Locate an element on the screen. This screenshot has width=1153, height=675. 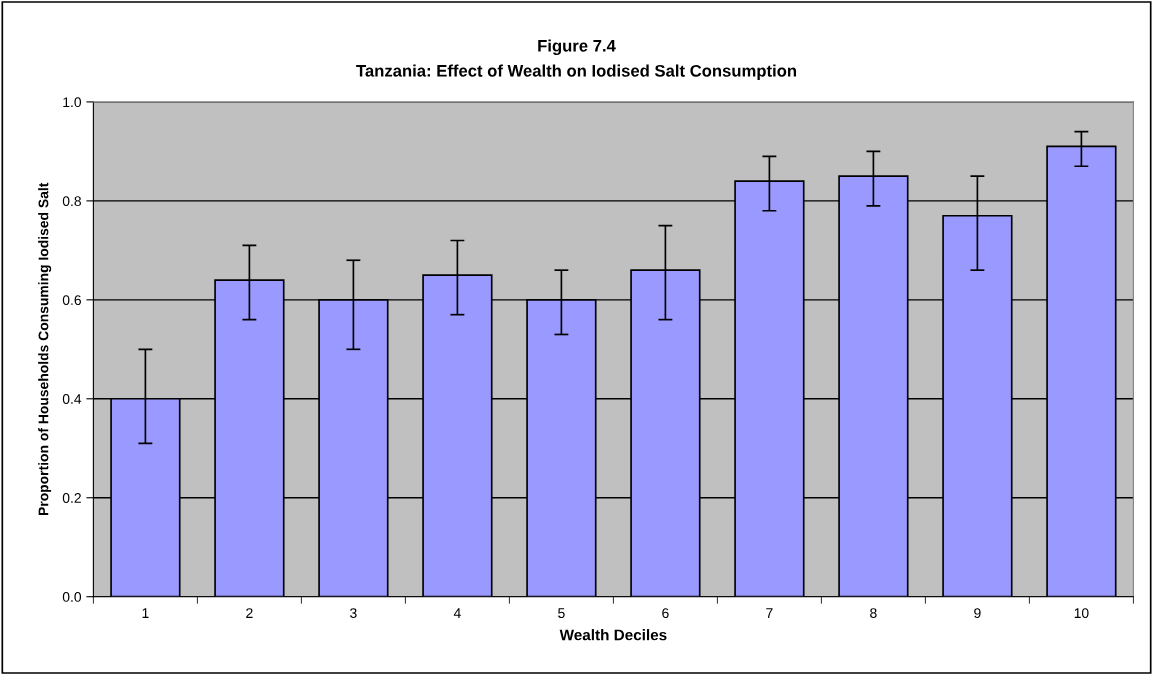
y-tick-label: 0.0 is located at coordinates (72, 597).